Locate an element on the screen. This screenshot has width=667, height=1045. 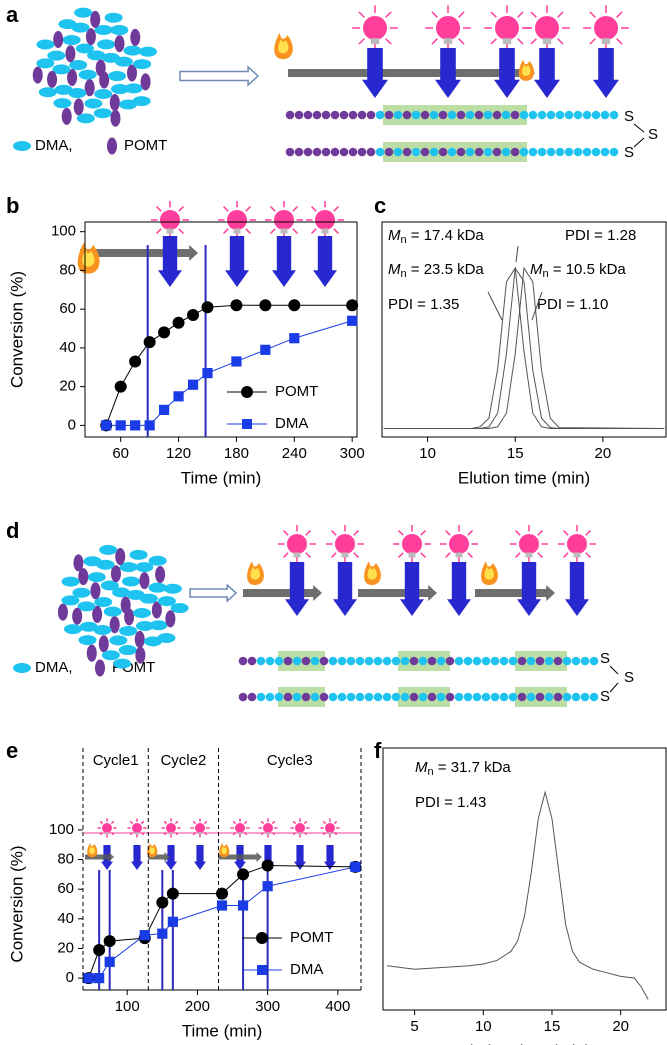
bond is located at coordinates (639, 128).